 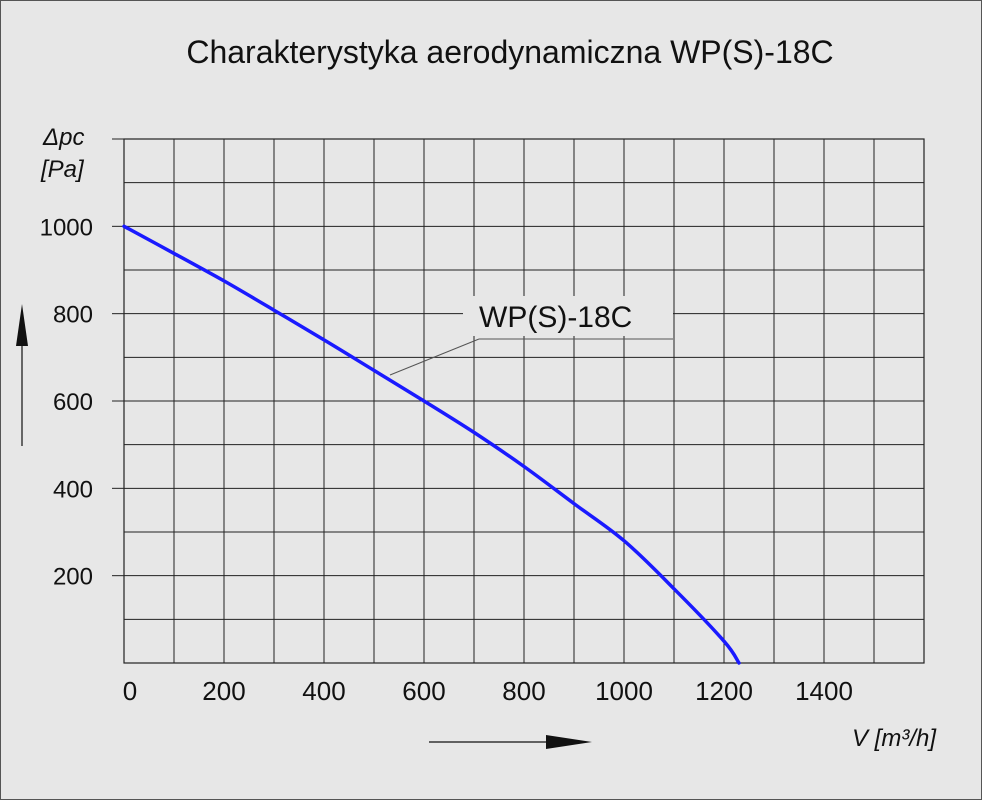 I want to click on x-tick-label: 600, so click(x=423, y=691).